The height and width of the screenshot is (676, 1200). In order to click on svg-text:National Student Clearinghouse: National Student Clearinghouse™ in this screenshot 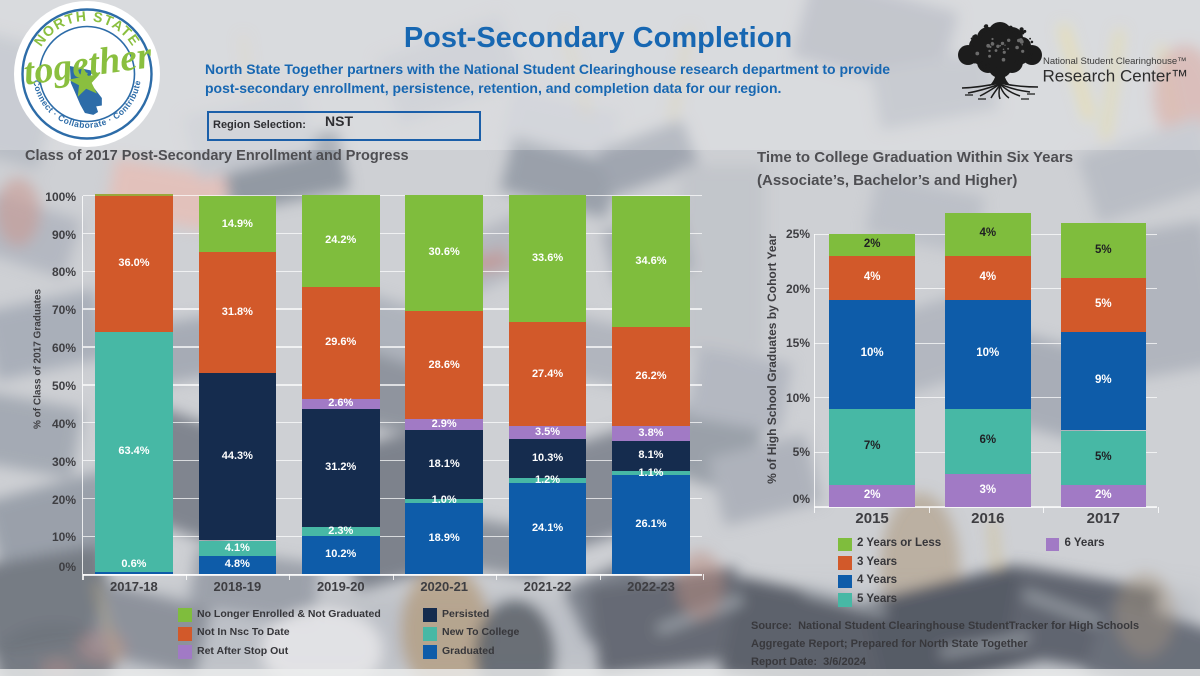, I will do `click(1115, 61)`.